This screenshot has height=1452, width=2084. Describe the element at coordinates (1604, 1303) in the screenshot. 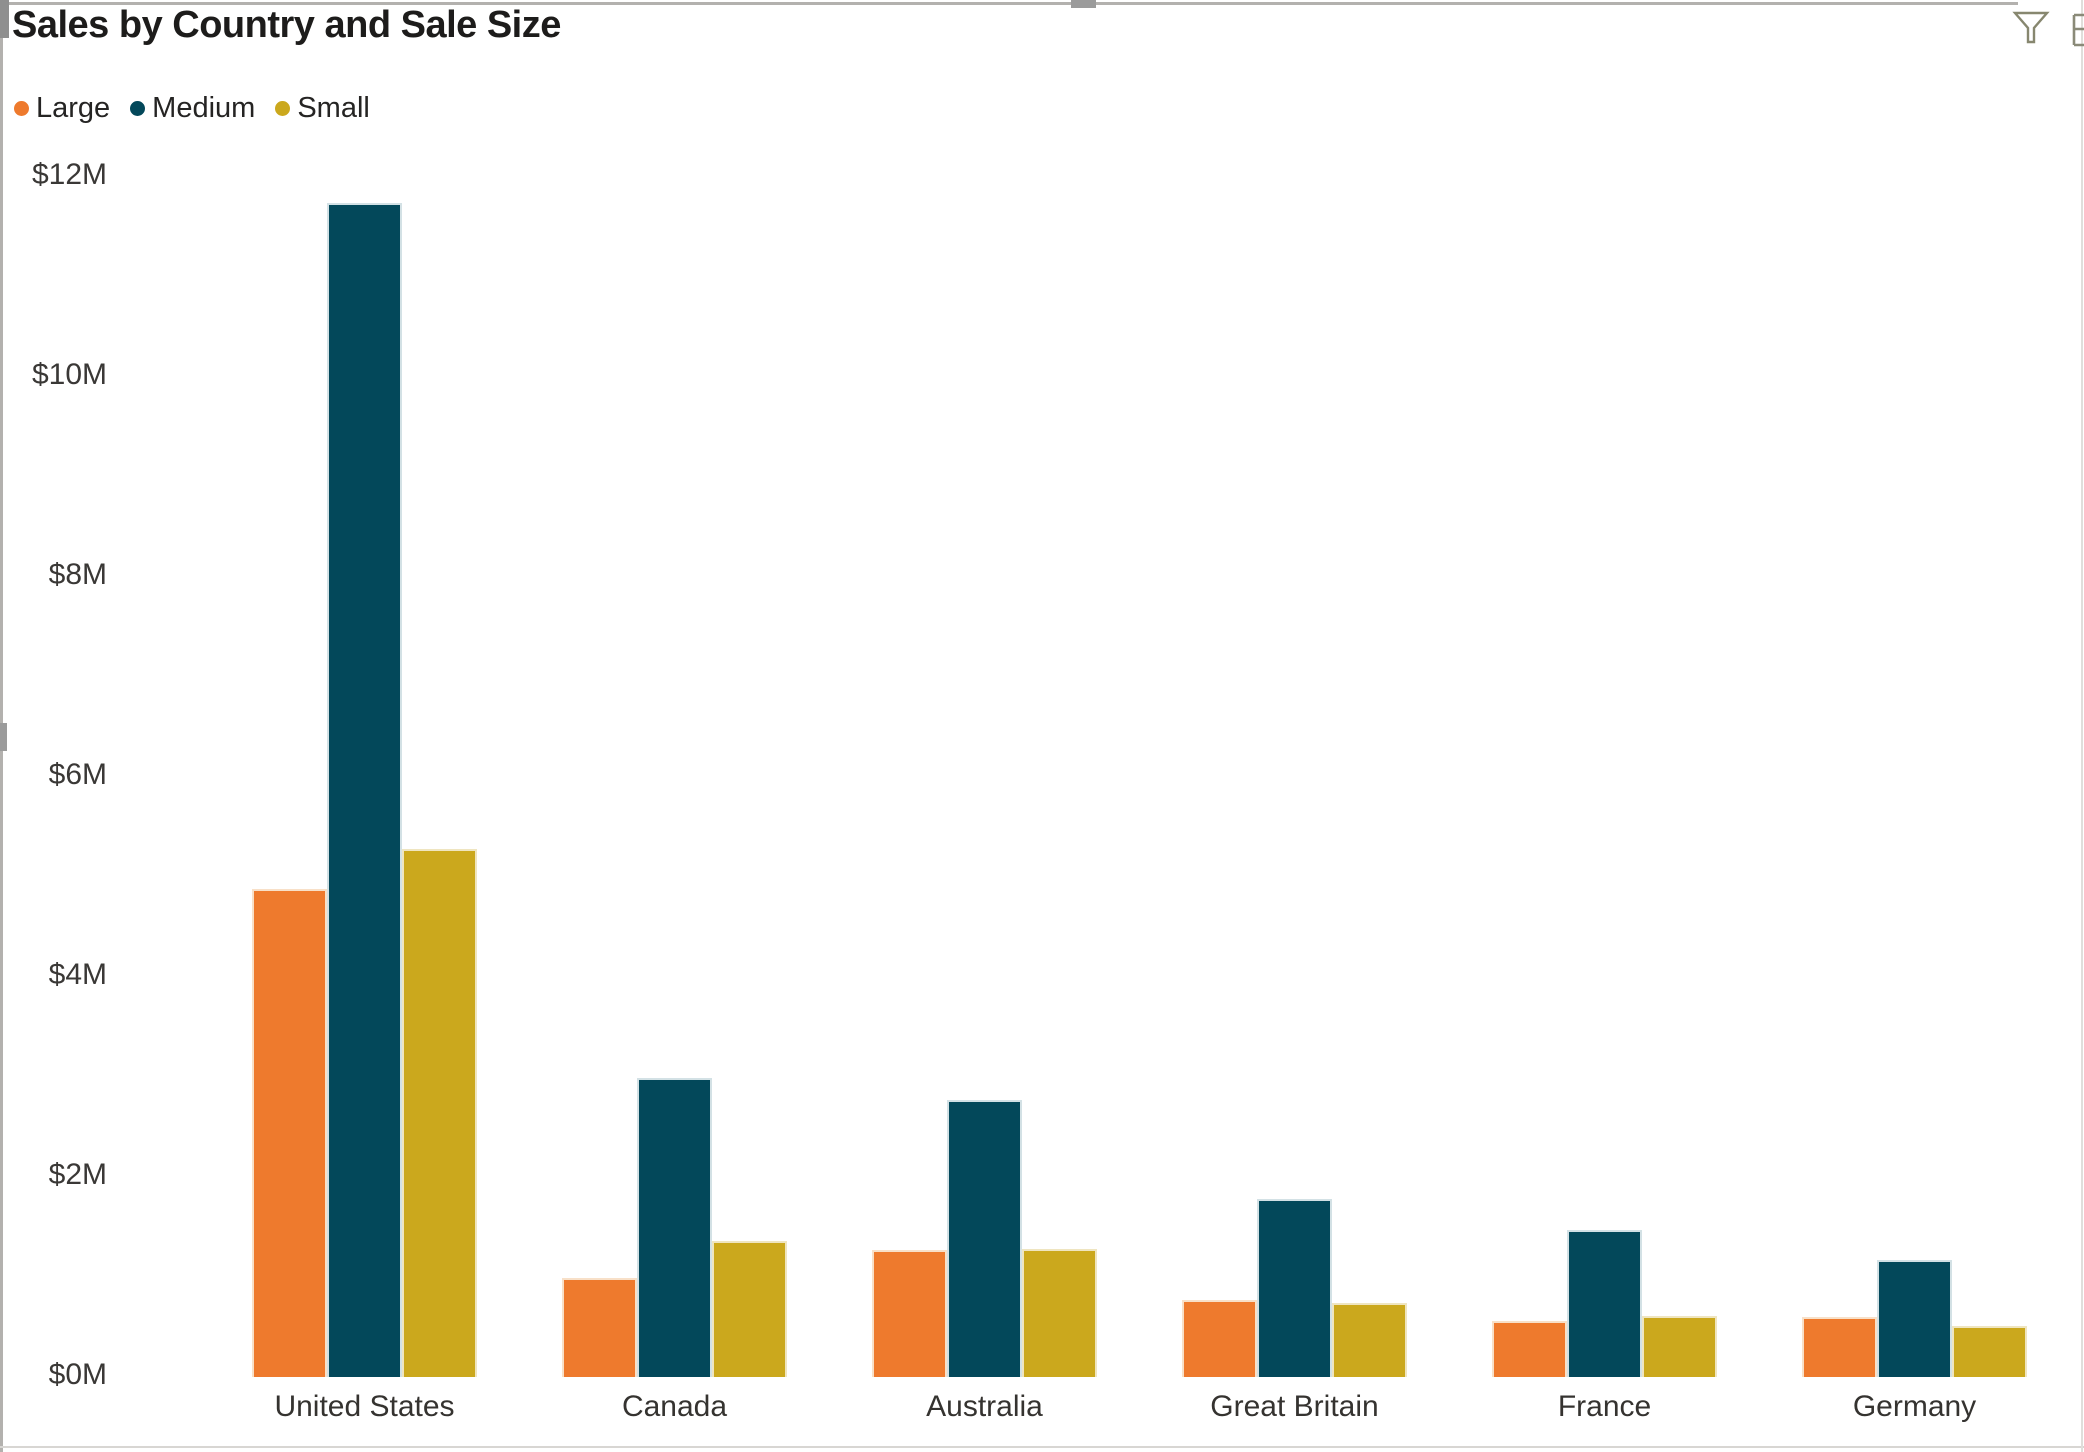

I see `bar-medium-france` at that location.